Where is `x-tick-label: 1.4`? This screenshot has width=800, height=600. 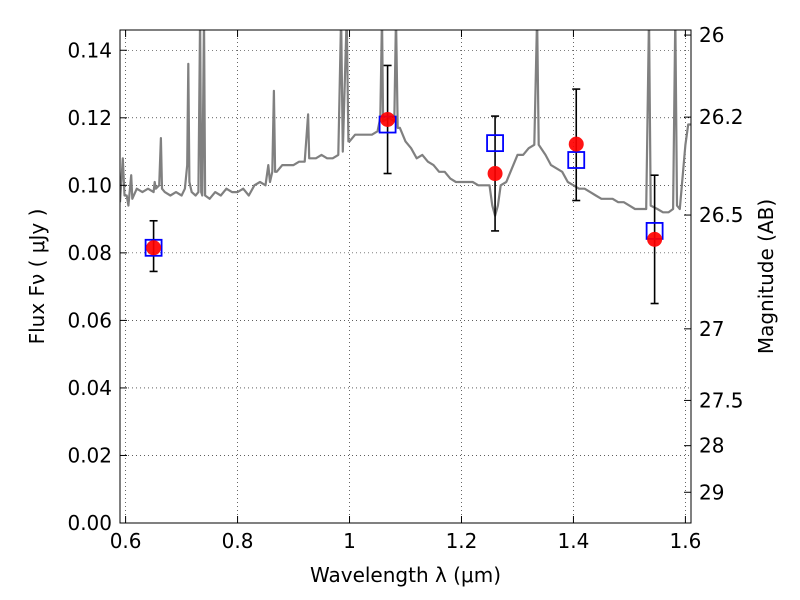
x-tick-label: 1.4 is located at coordinates (574, 541).